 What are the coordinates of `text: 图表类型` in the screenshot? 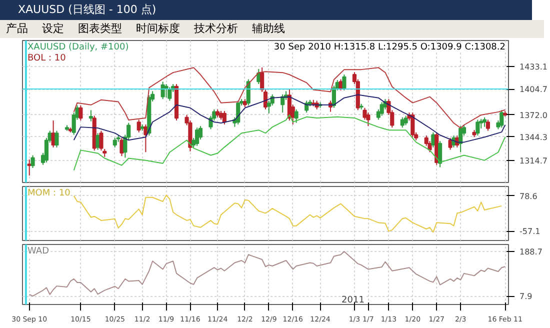 It's located at (100, 28).